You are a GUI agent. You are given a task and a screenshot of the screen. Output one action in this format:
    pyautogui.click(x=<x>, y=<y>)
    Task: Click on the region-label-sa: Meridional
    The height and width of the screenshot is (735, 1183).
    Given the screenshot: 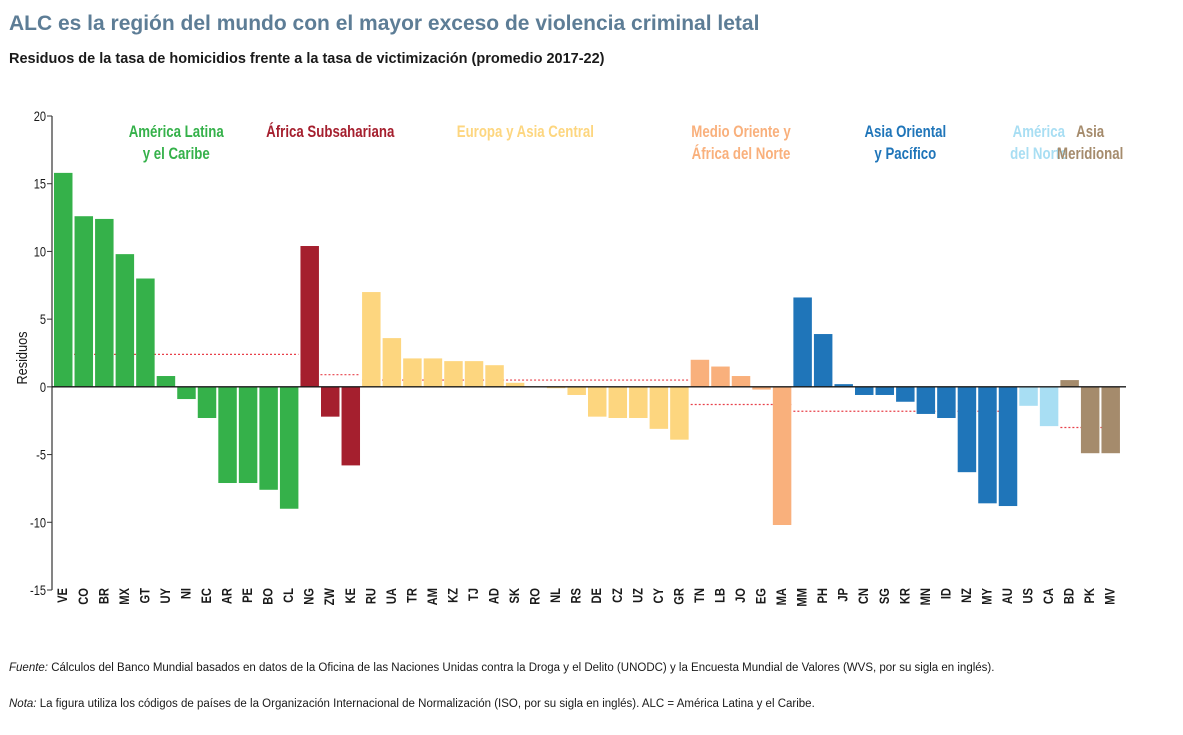 What is the action you would take?
    pyautogui.click(x=1090, y=154)
    